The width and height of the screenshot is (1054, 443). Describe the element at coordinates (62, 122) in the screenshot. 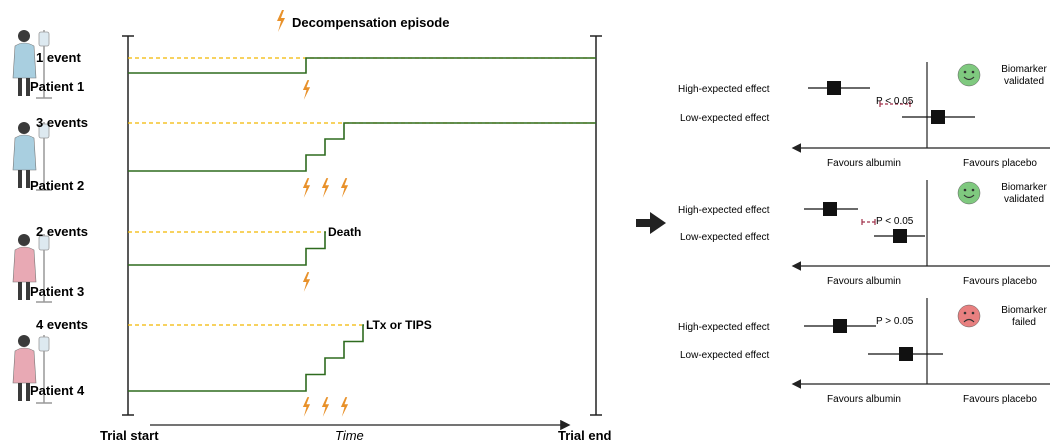

I see `events-label: 3 events` at that location.